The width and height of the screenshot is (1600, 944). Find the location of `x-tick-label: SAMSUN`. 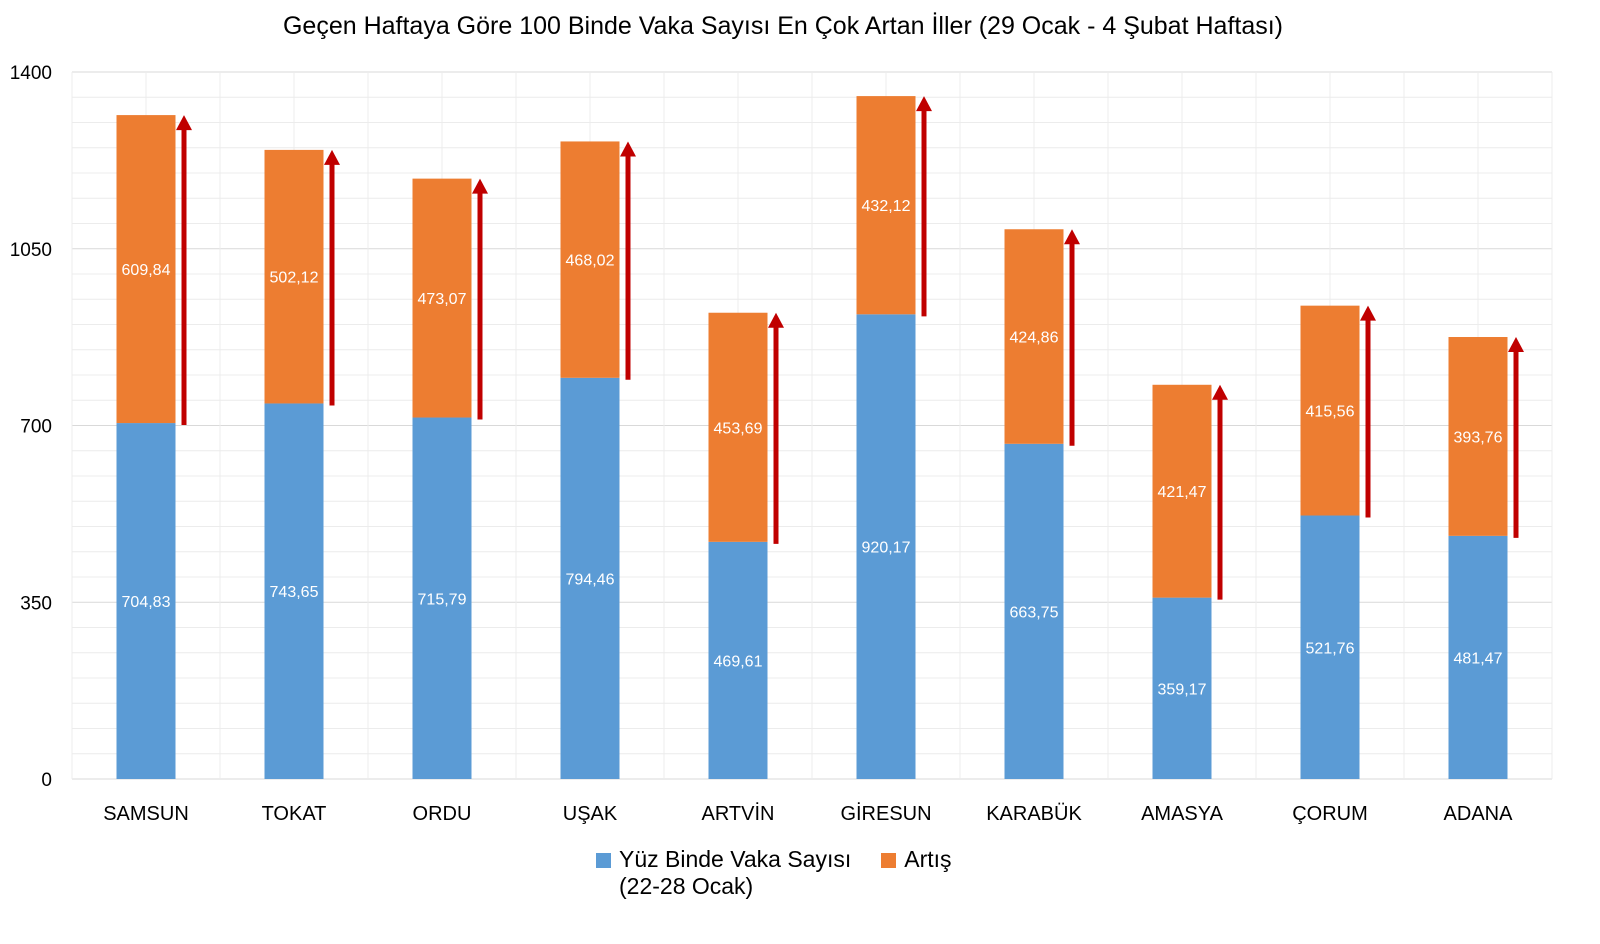

x-tick-label: SAMSUN is located at coordinates (146, 814).